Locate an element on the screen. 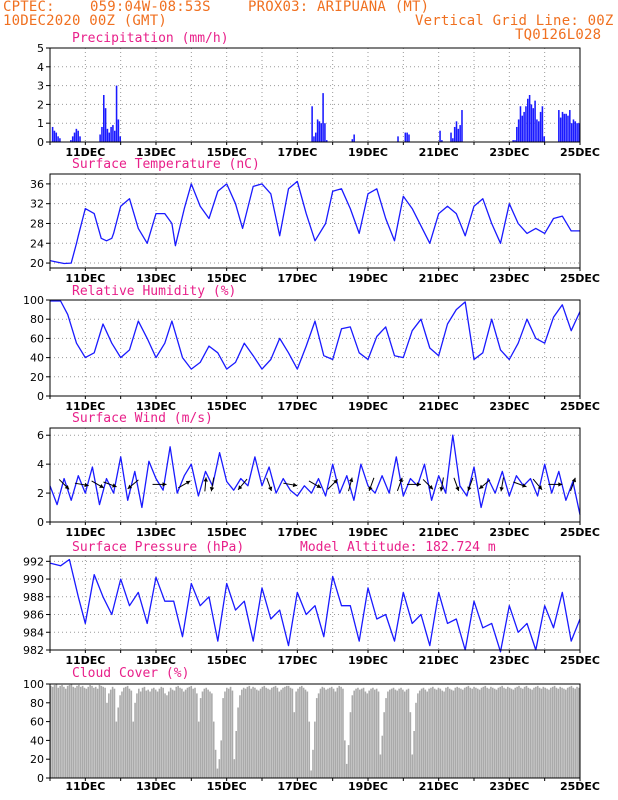  y-tick-label: 992 is located at coordinates (33, 561).